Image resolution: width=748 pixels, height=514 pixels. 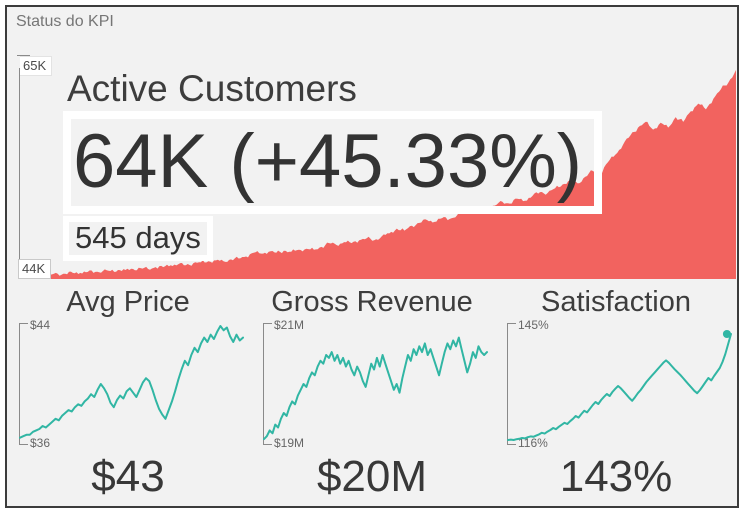 I want to click on main-axis-min-label: 44K, so click(x=35, y=269).